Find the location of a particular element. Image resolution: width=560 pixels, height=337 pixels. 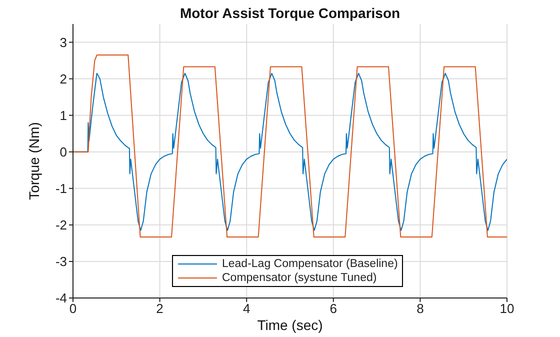

x-tick-label: 10 is located at coordinates (507, 308).